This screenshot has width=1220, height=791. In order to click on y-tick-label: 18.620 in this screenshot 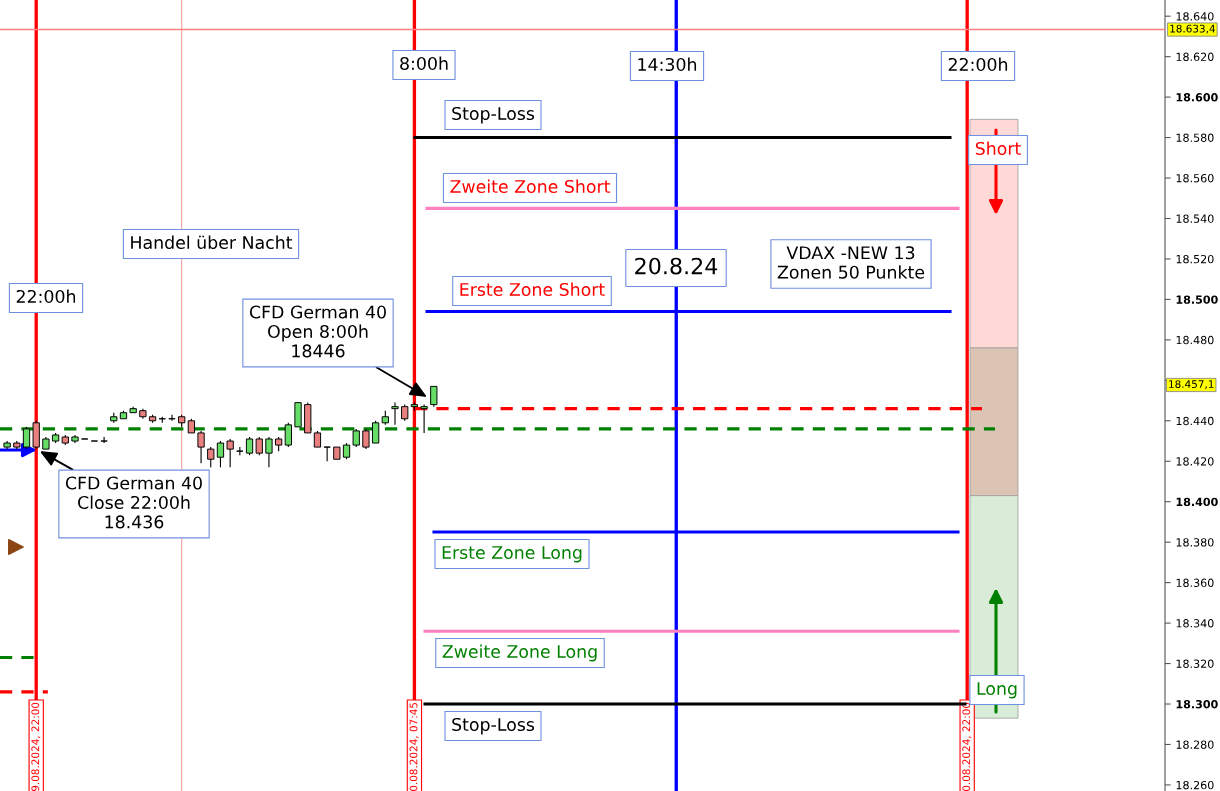, I will do `click(1195, 57)`.